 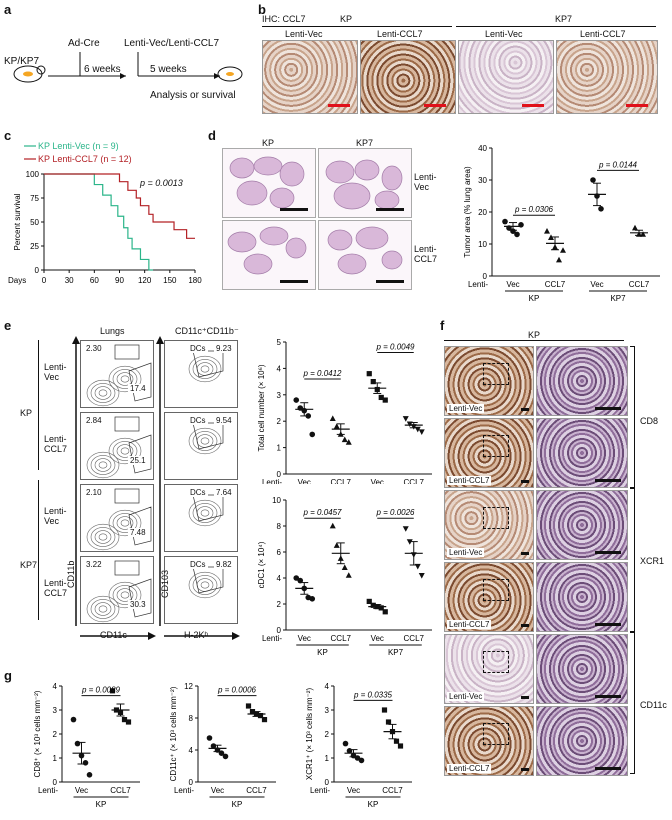 I want to click on e-col1: Lungs, so click(x=112, y=331).